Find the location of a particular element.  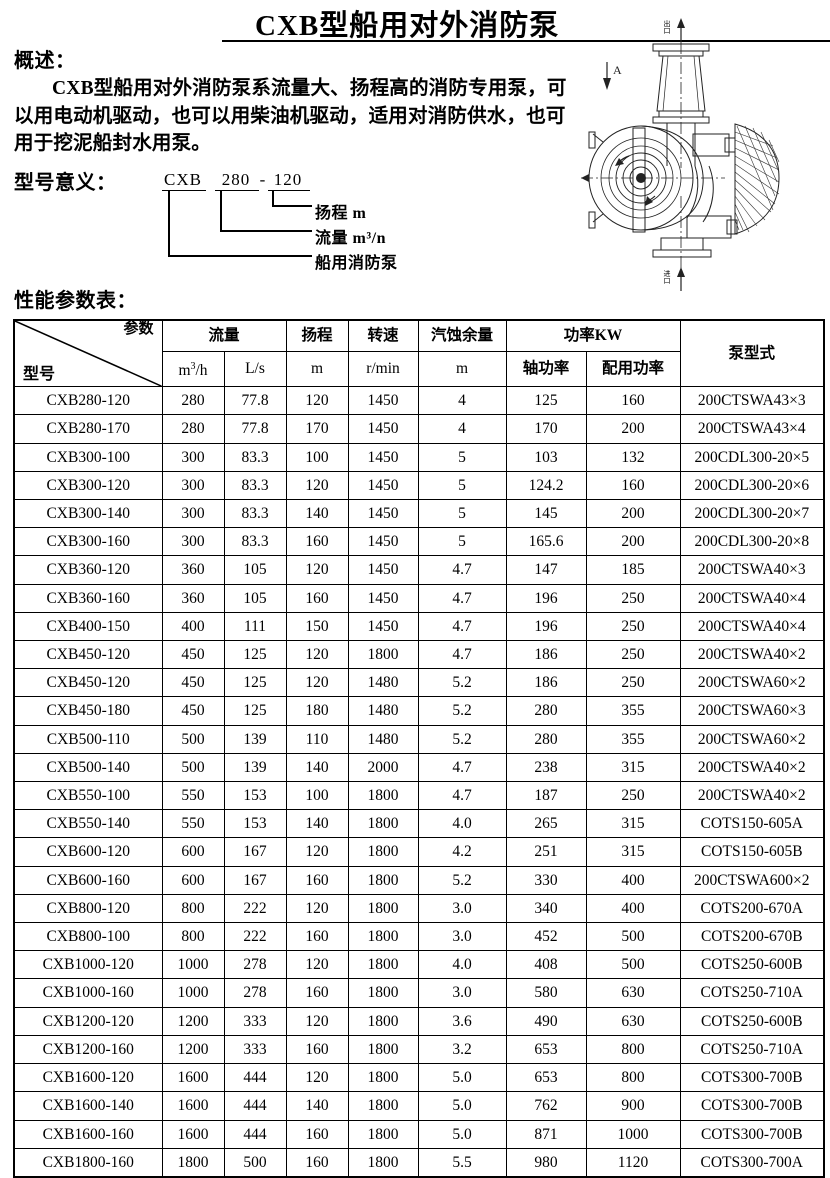

cell-model: CXB800-100 is located at coordinates (88, 937).